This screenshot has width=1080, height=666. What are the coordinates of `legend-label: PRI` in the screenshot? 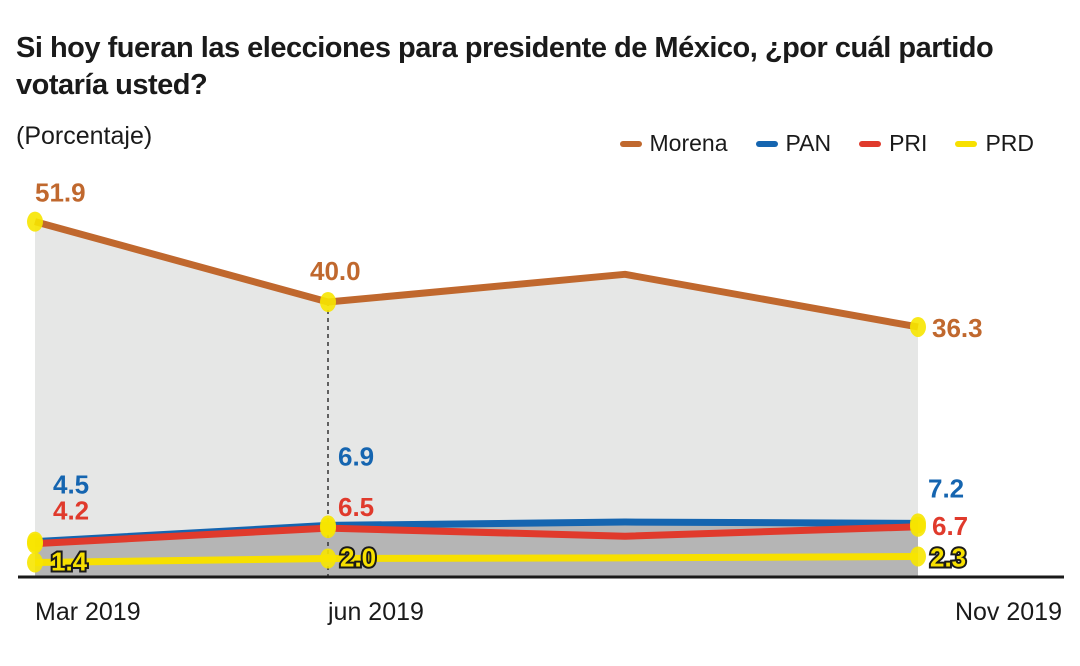 It's located at (908, 143).